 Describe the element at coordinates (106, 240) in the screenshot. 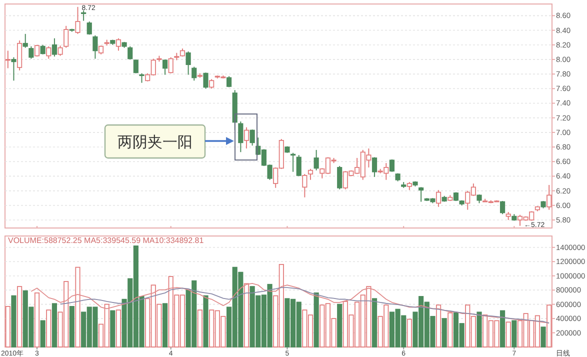

I see `chart-title: VOLUME:588752.25 MA5:339545.59 MA10:334892.81` at that location.